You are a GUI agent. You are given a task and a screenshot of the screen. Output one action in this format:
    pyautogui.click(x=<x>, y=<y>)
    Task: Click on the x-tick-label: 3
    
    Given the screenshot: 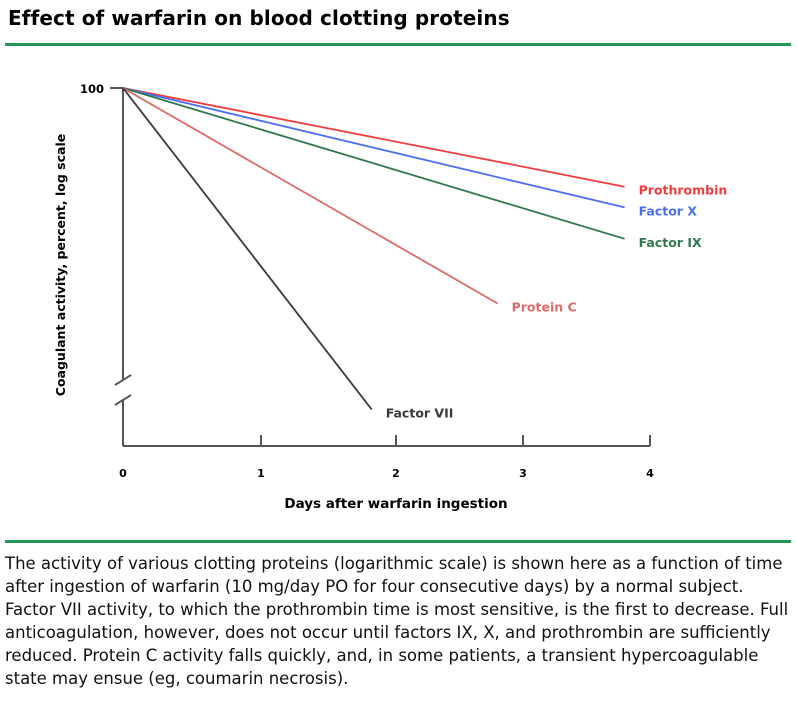 What is the action you would take?
    pyautogui.click(x=523, y=473)
    